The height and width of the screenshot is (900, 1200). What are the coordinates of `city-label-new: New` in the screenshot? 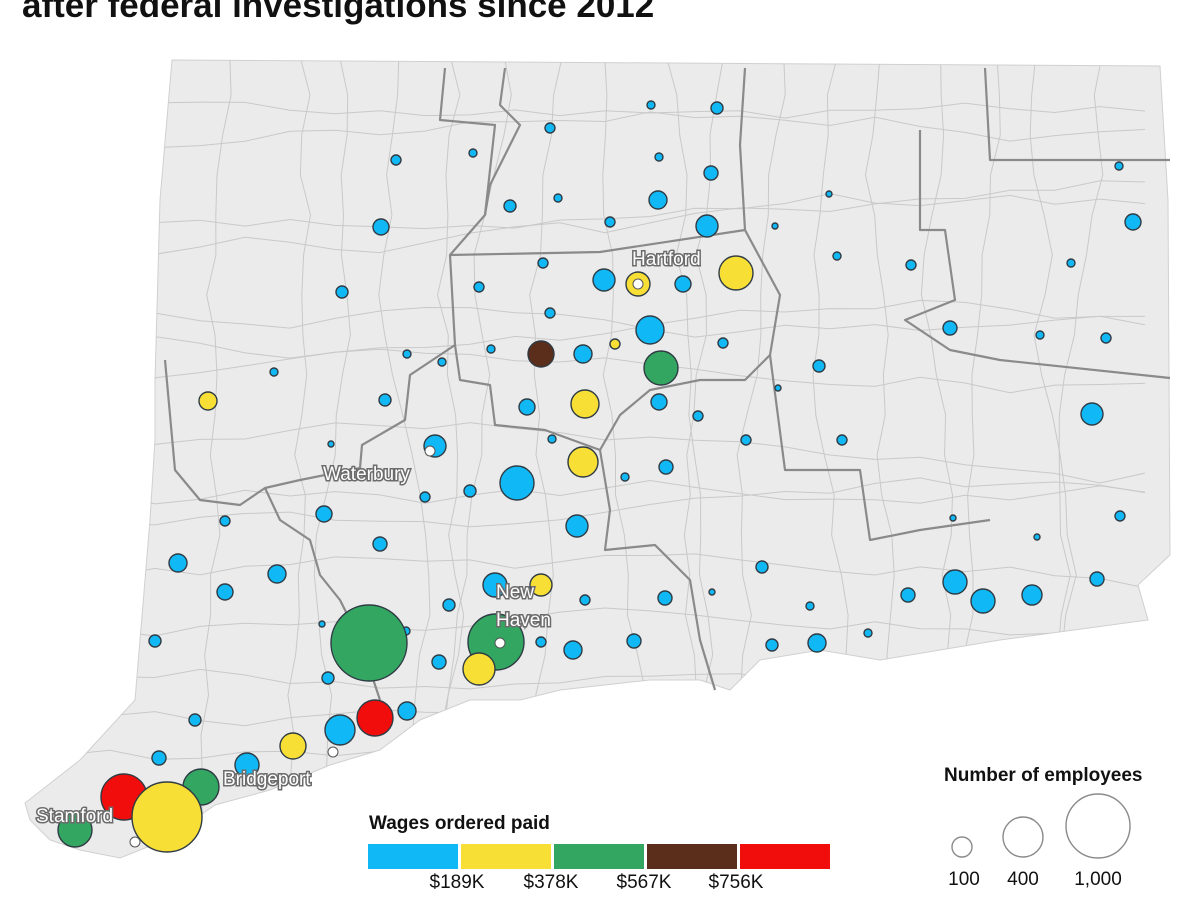 It's located at (515, 592).